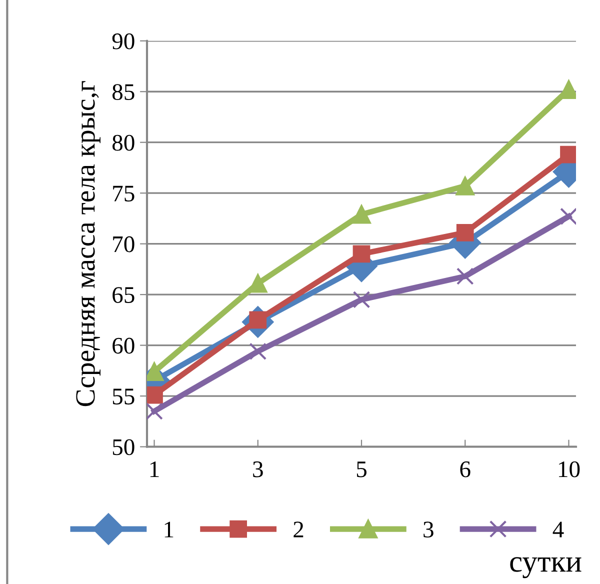 This screenshot has height=584, width=600. What do you see at coordinates (123, 295) in the screenshot?
I see `y-tick-label: 65` at bounding box center [123, 295].